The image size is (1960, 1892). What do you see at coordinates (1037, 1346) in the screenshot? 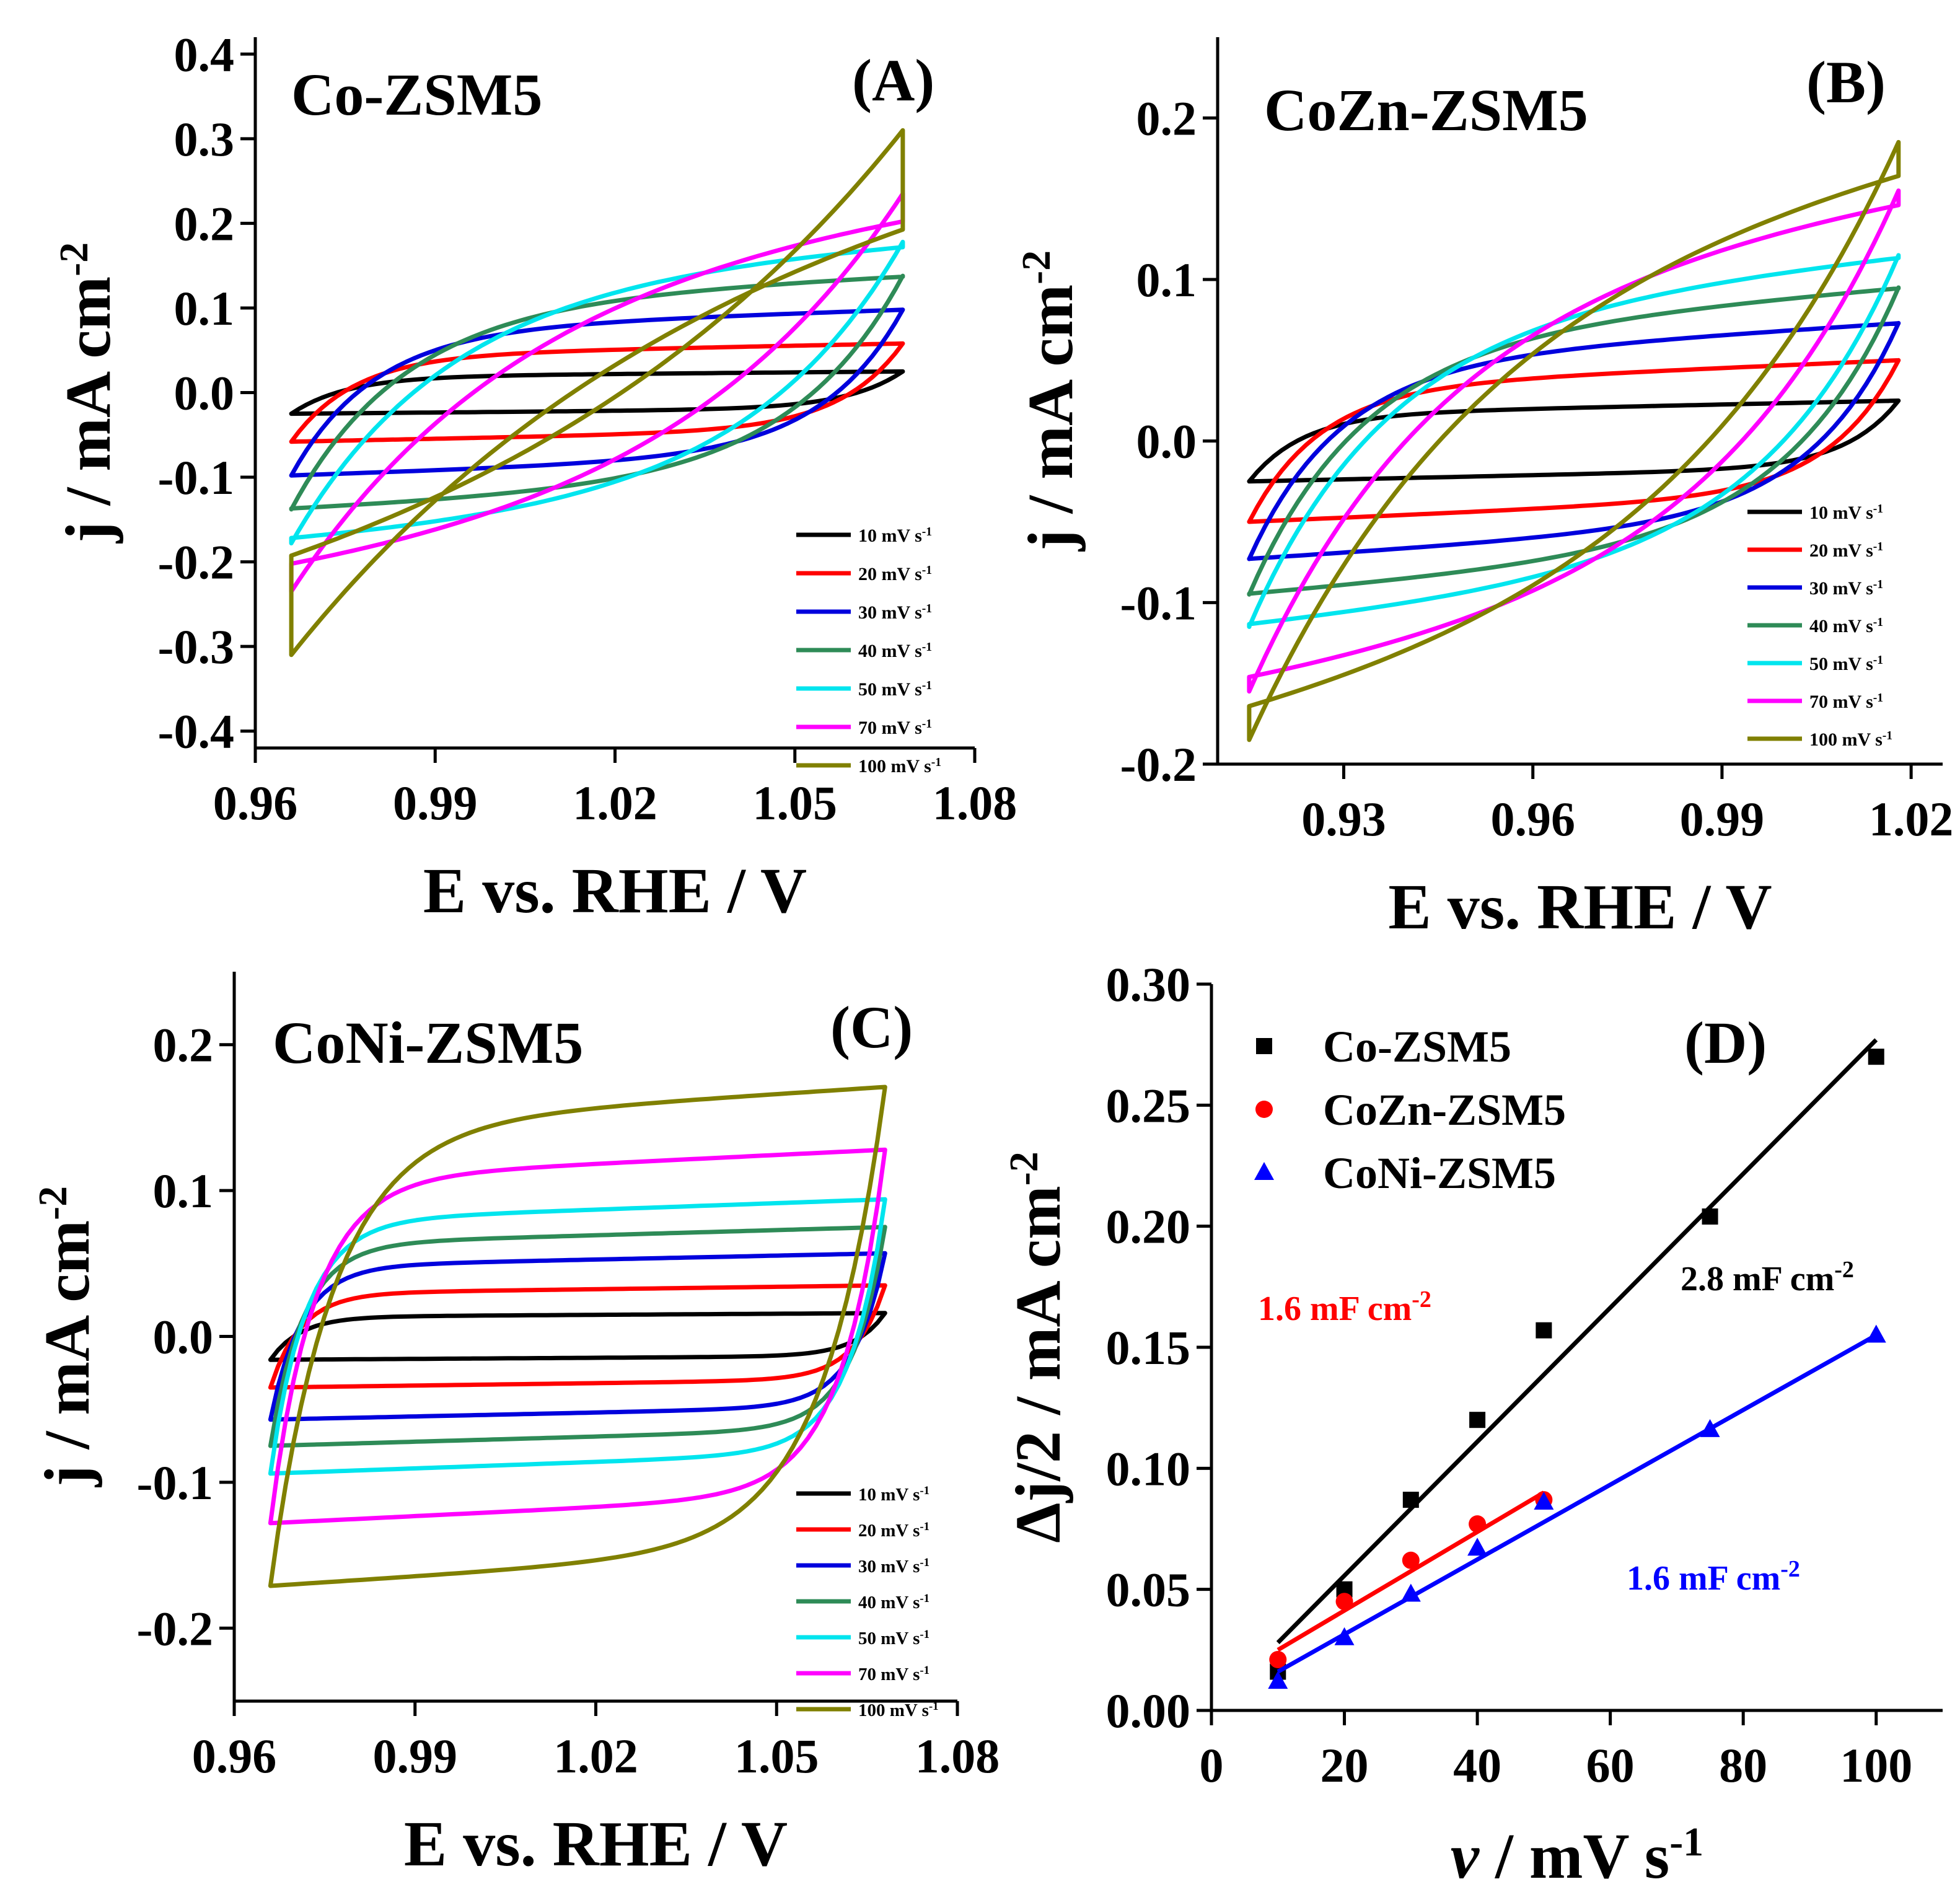
I see `y-axis-label: Δj/2 / mA cm-2` at bounding box center [1037, 1346].